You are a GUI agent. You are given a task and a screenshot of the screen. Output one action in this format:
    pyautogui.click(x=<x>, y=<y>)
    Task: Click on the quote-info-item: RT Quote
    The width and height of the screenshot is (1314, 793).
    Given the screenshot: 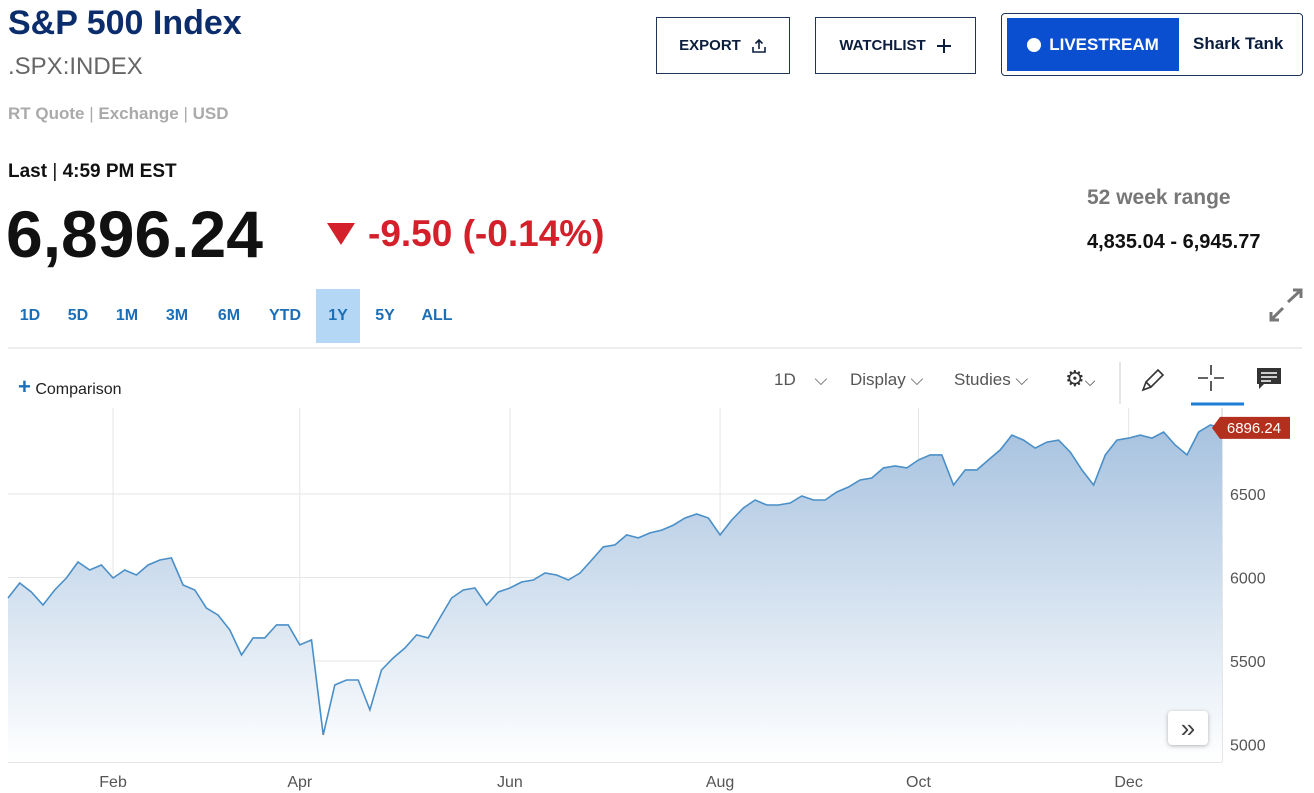 What is the action you would take?
    pyautogui.click(x=46, y=113)
    